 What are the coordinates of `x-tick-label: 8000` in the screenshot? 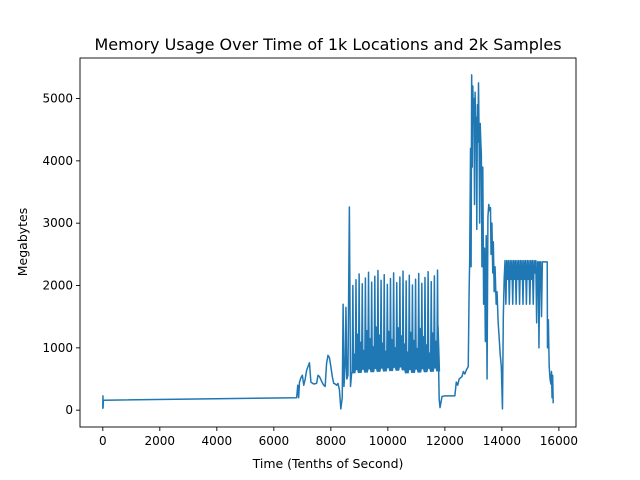 It's located at (331, 441).